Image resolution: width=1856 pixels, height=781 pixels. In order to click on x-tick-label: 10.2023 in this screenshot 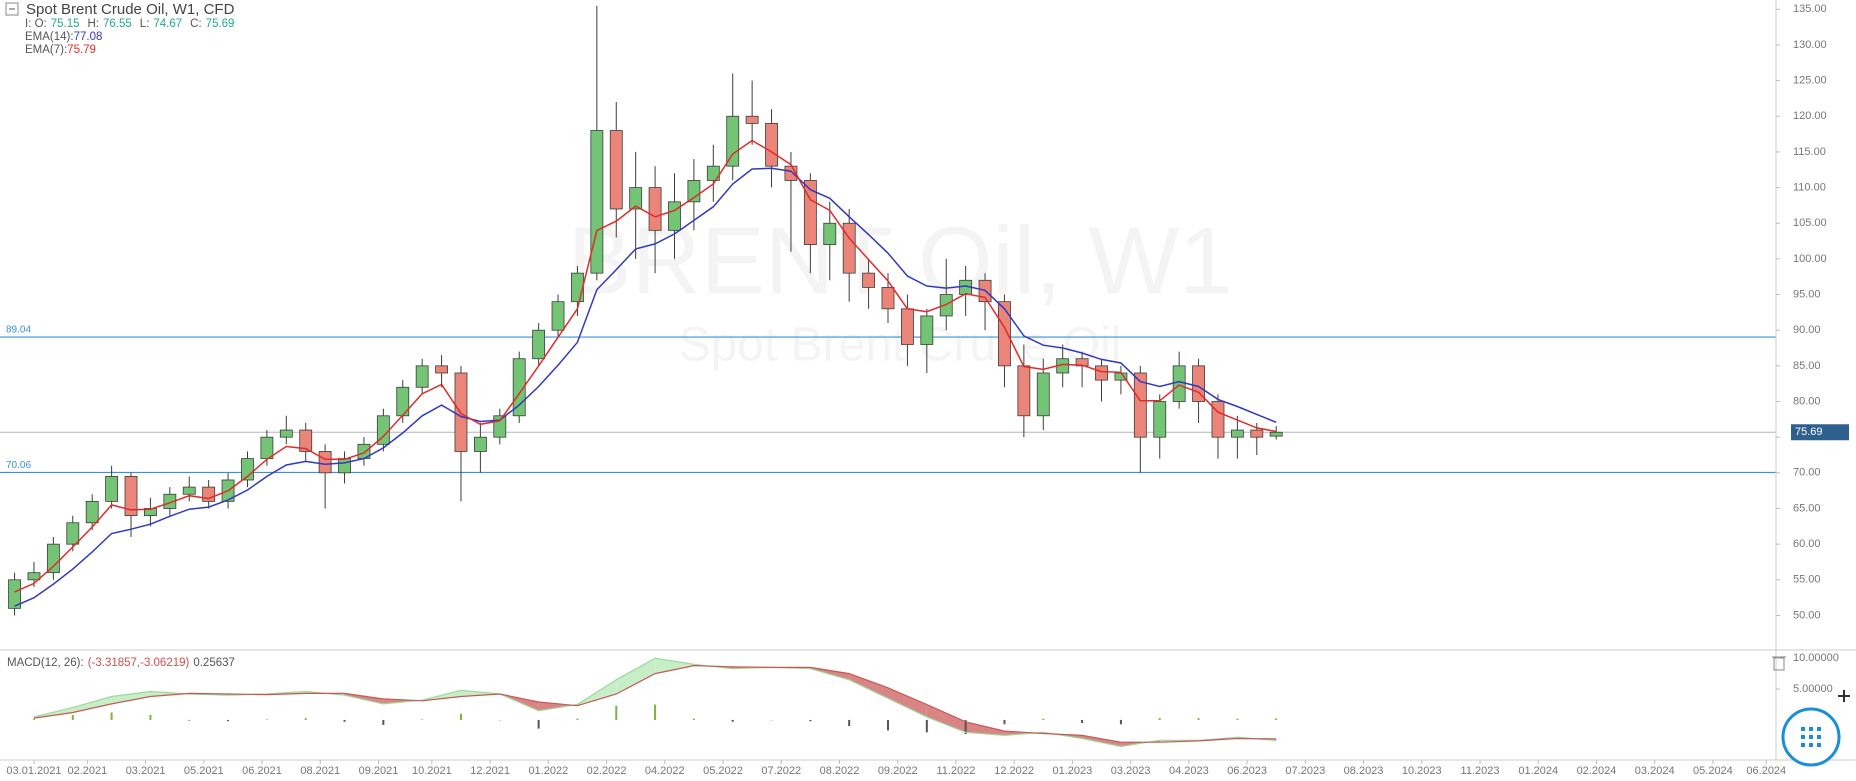, I will do `click(1422, 771)`.